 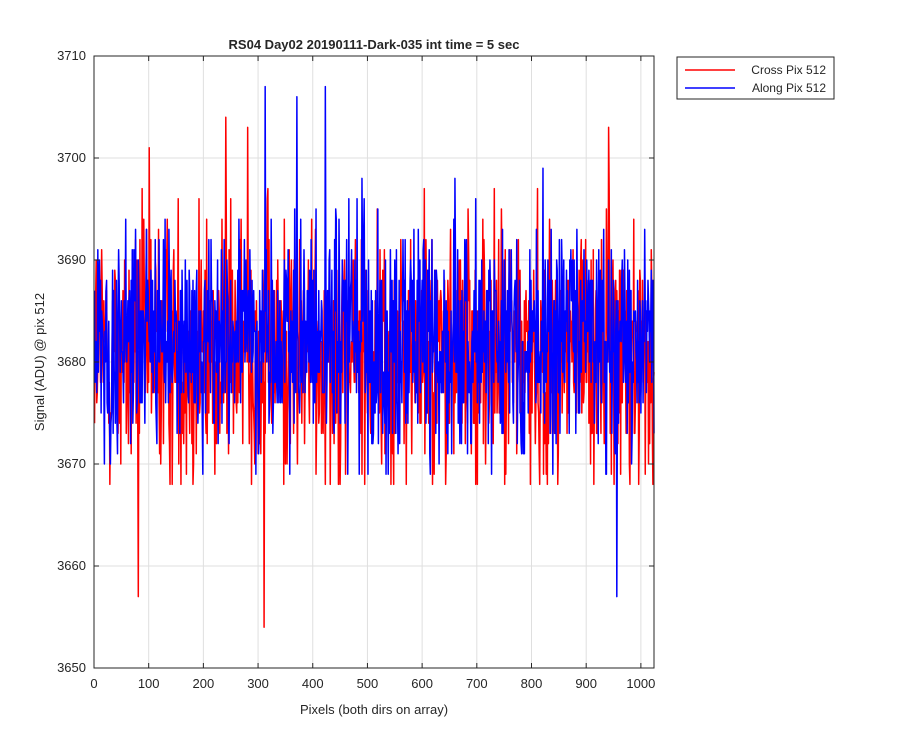 I want to click on x-axis-label: Pixels (both dirs on array), so click(x=374, y=709).